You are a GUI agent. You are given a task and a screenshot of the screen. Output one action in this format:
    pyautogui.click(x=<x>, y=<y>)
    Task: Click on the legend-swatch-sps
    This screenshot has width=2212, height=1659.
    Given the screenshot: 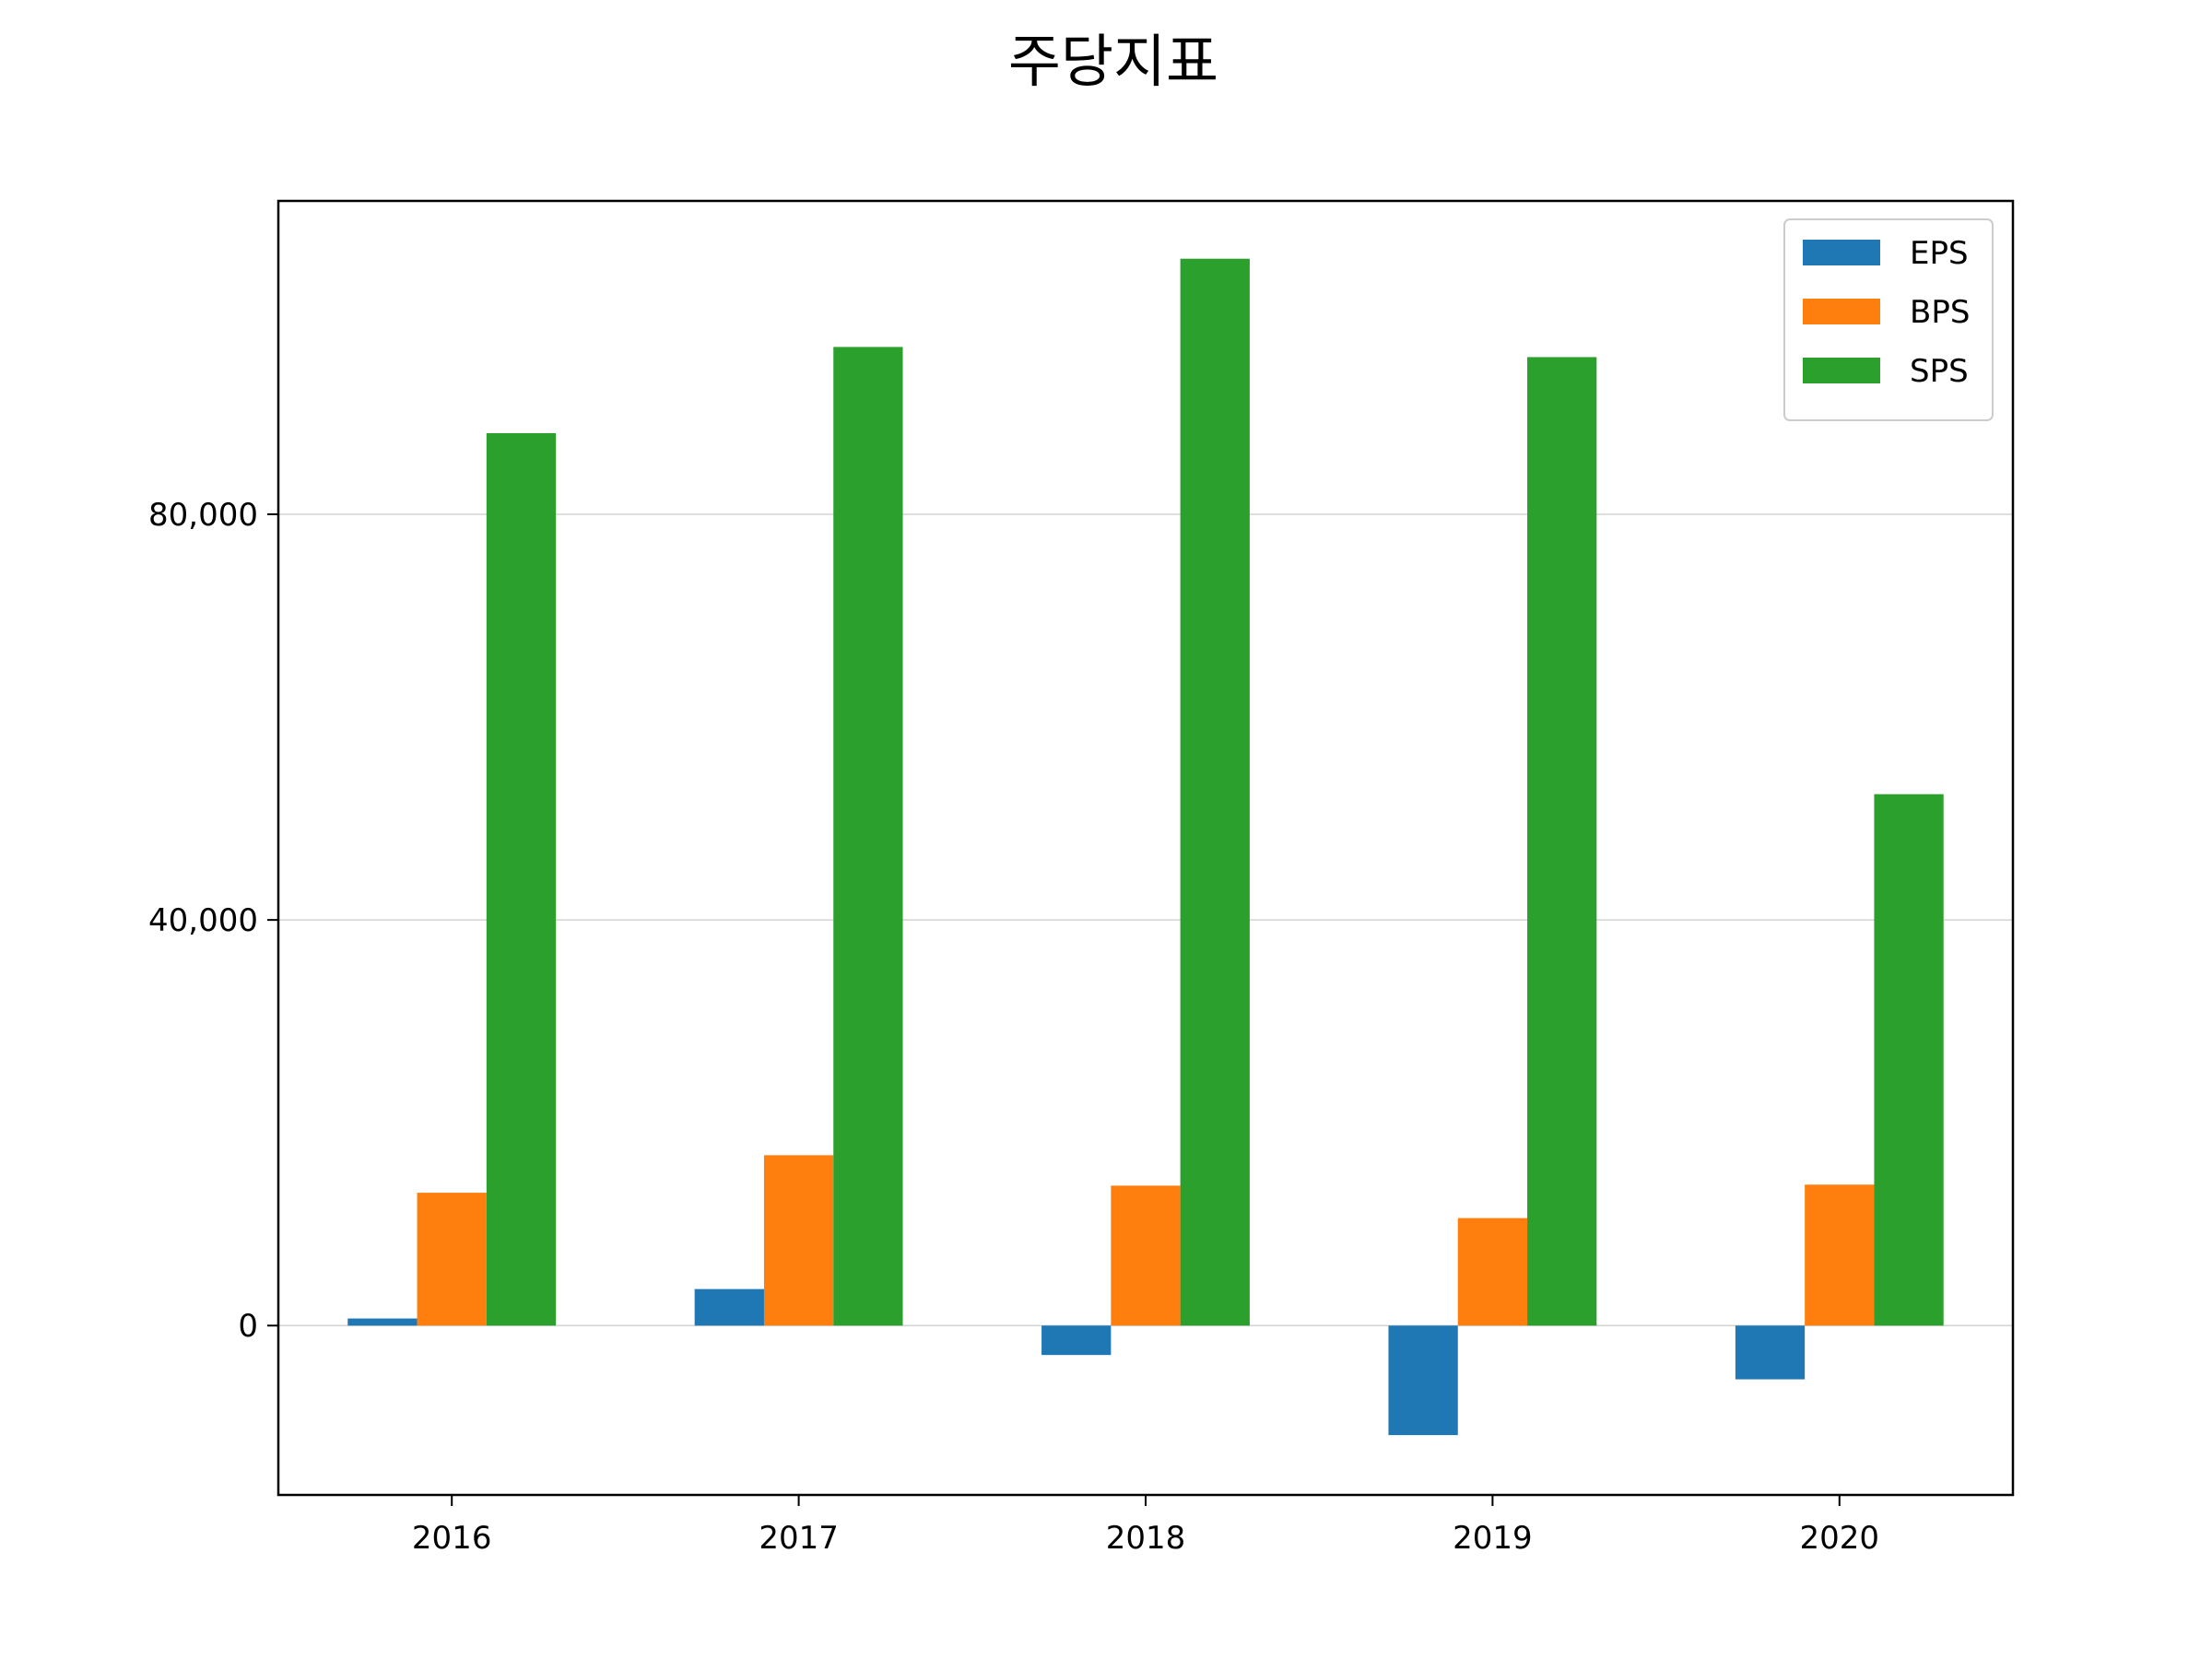 What is the action you would take?
    pyautogui.click(x=1841, y=370)
    